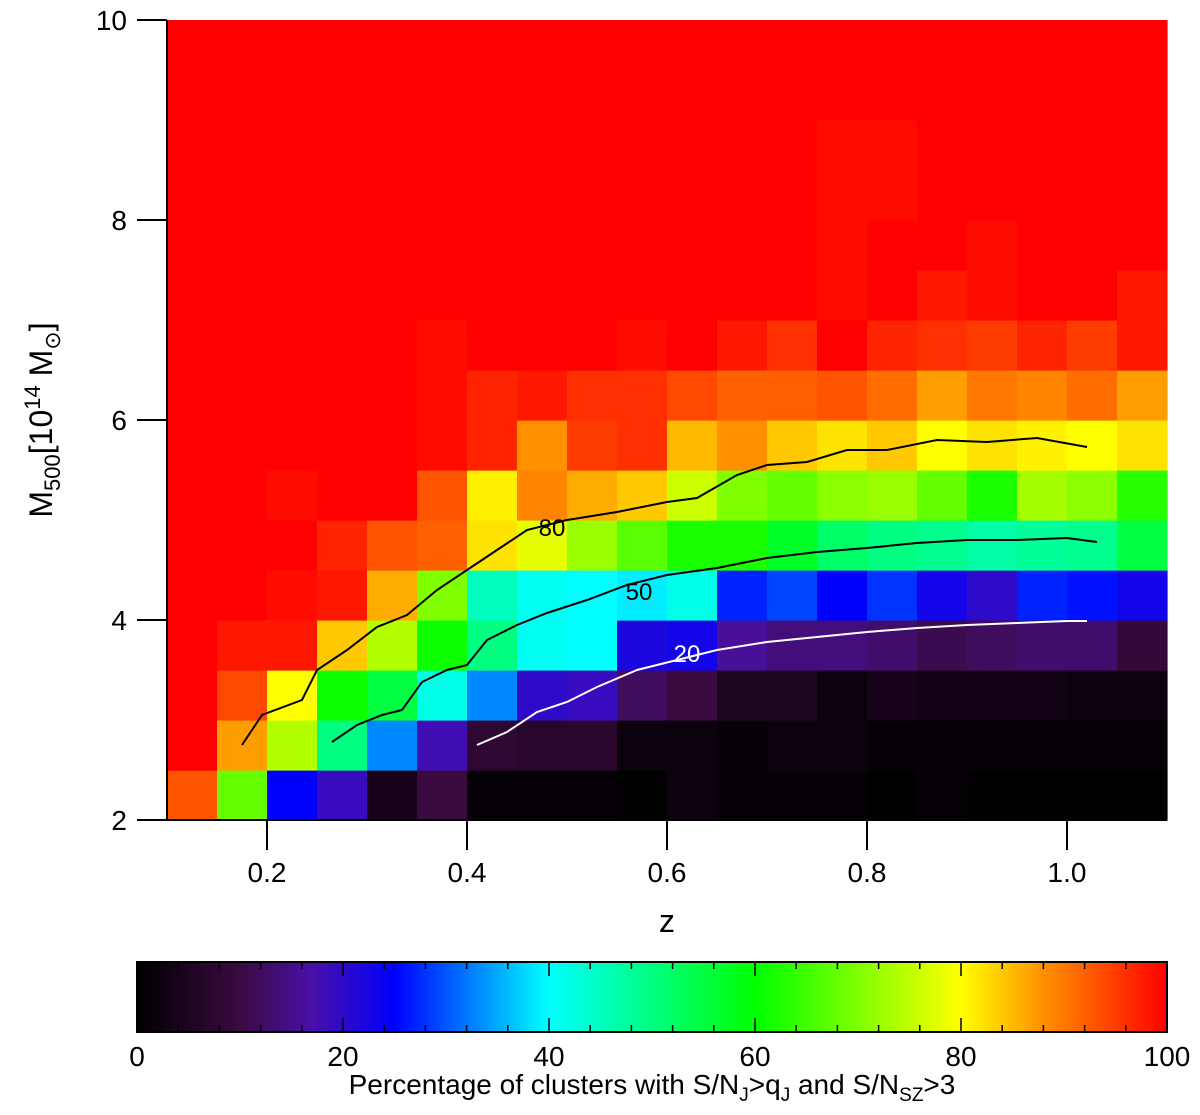 The image size is (1200, 1115). I want to click on colorbar-title-sub-j1: J, so click(744, 1095).